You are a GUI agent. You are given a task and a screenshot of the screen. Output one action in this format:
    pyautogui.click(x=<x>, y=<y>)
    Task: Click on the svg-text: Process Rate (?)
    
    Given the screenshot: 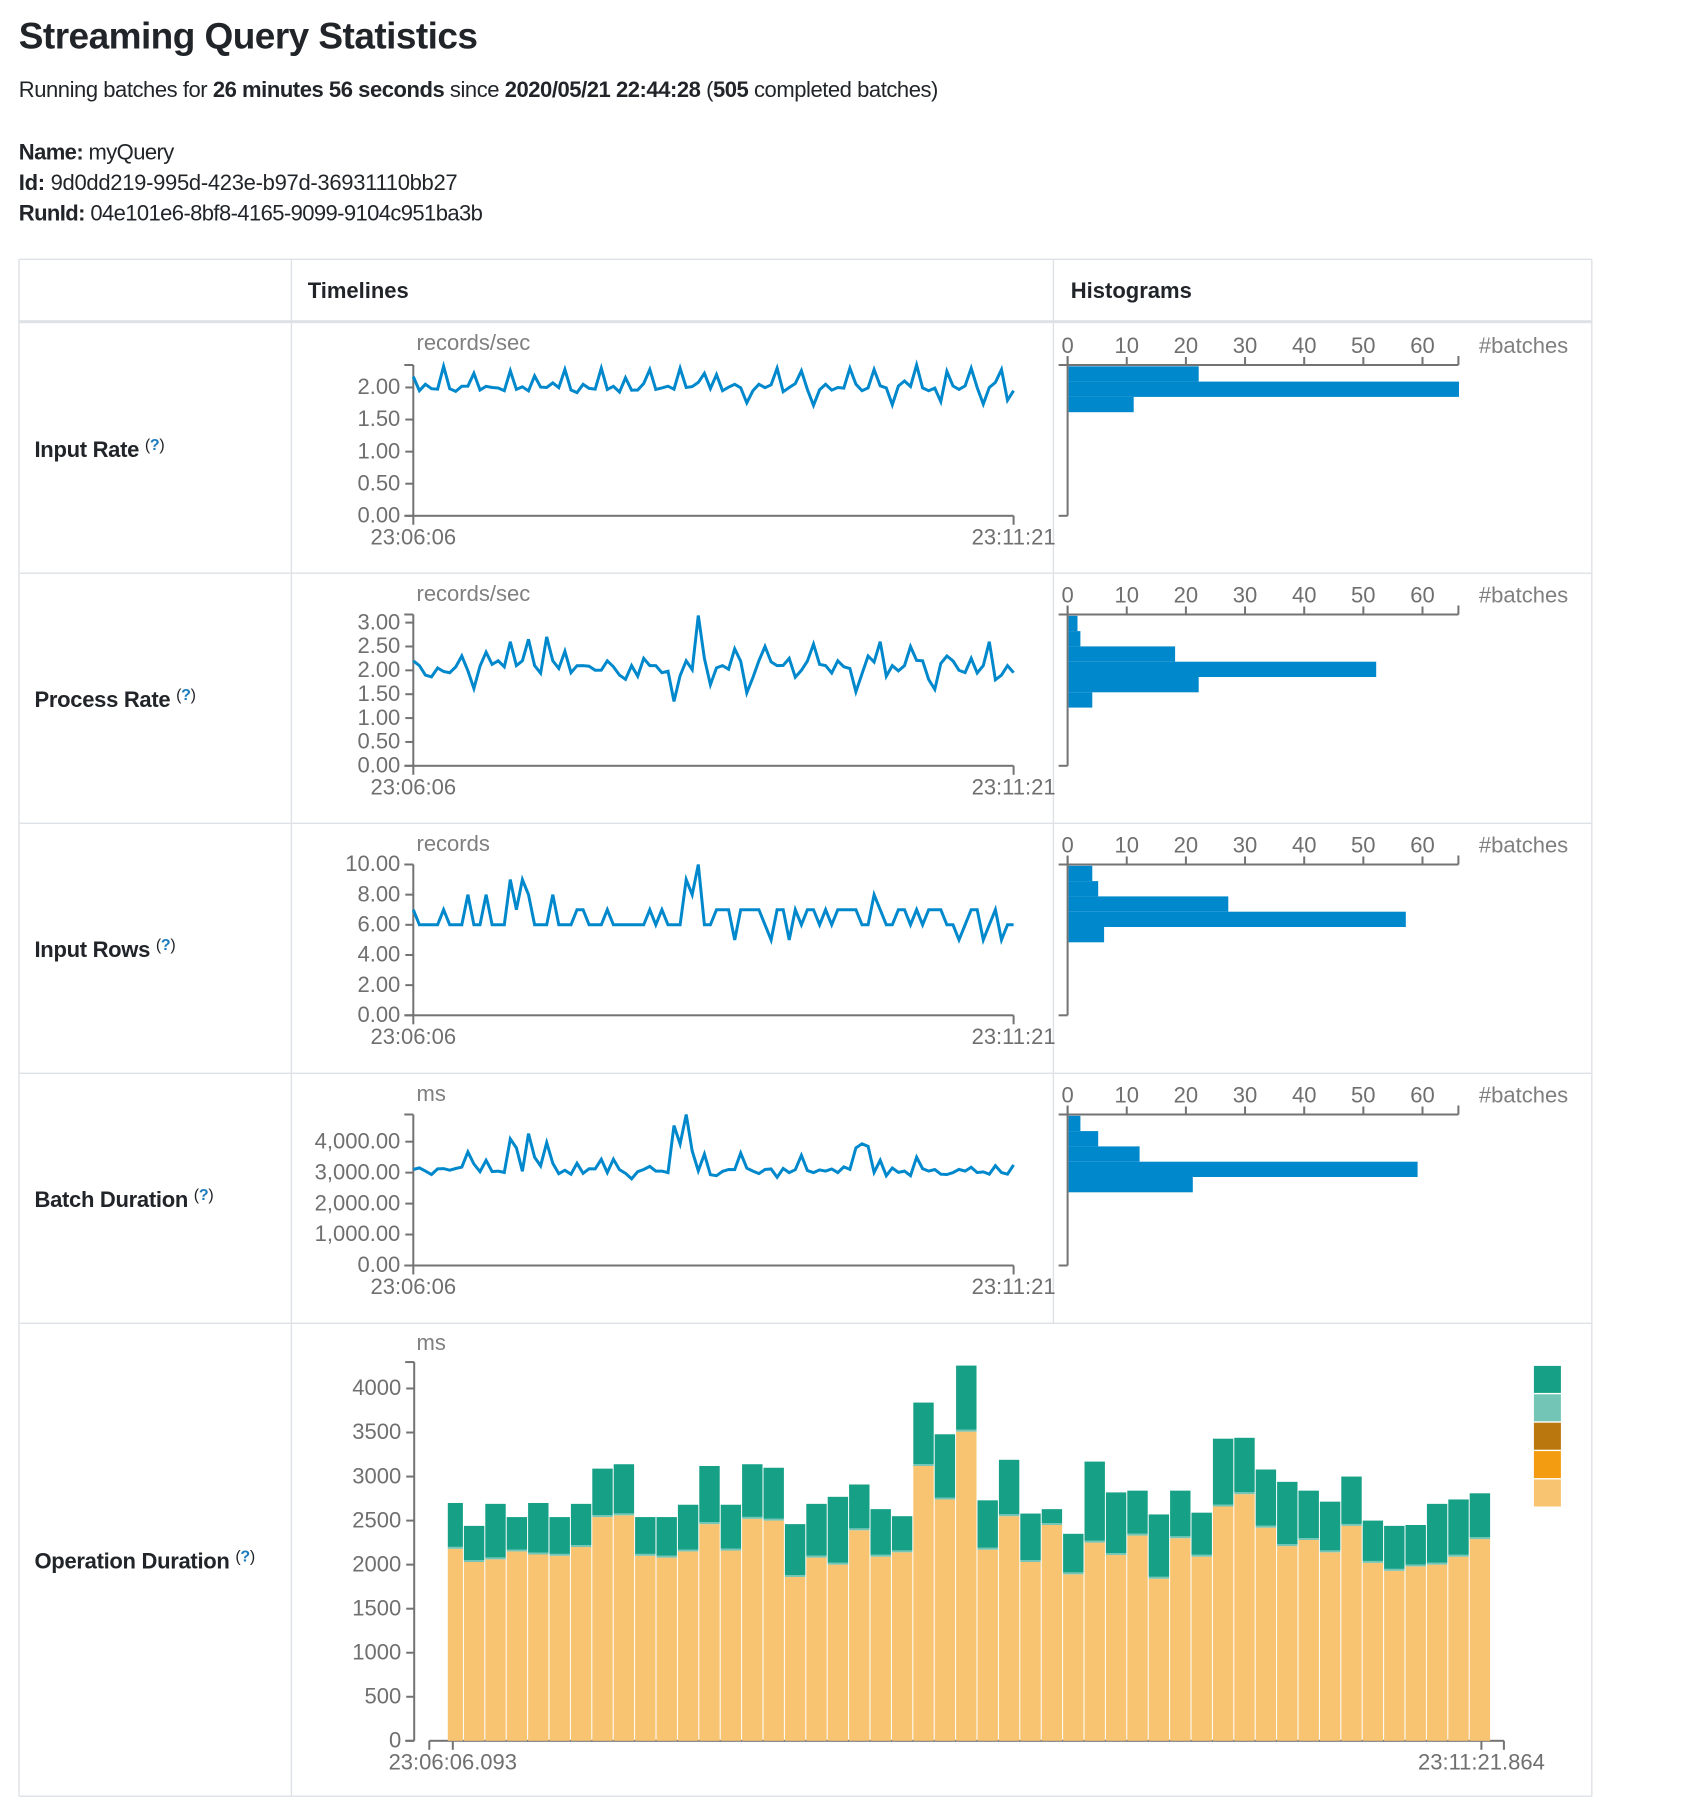 What is the action you would take?
    pyautogui.click(x=115, y=699)
    